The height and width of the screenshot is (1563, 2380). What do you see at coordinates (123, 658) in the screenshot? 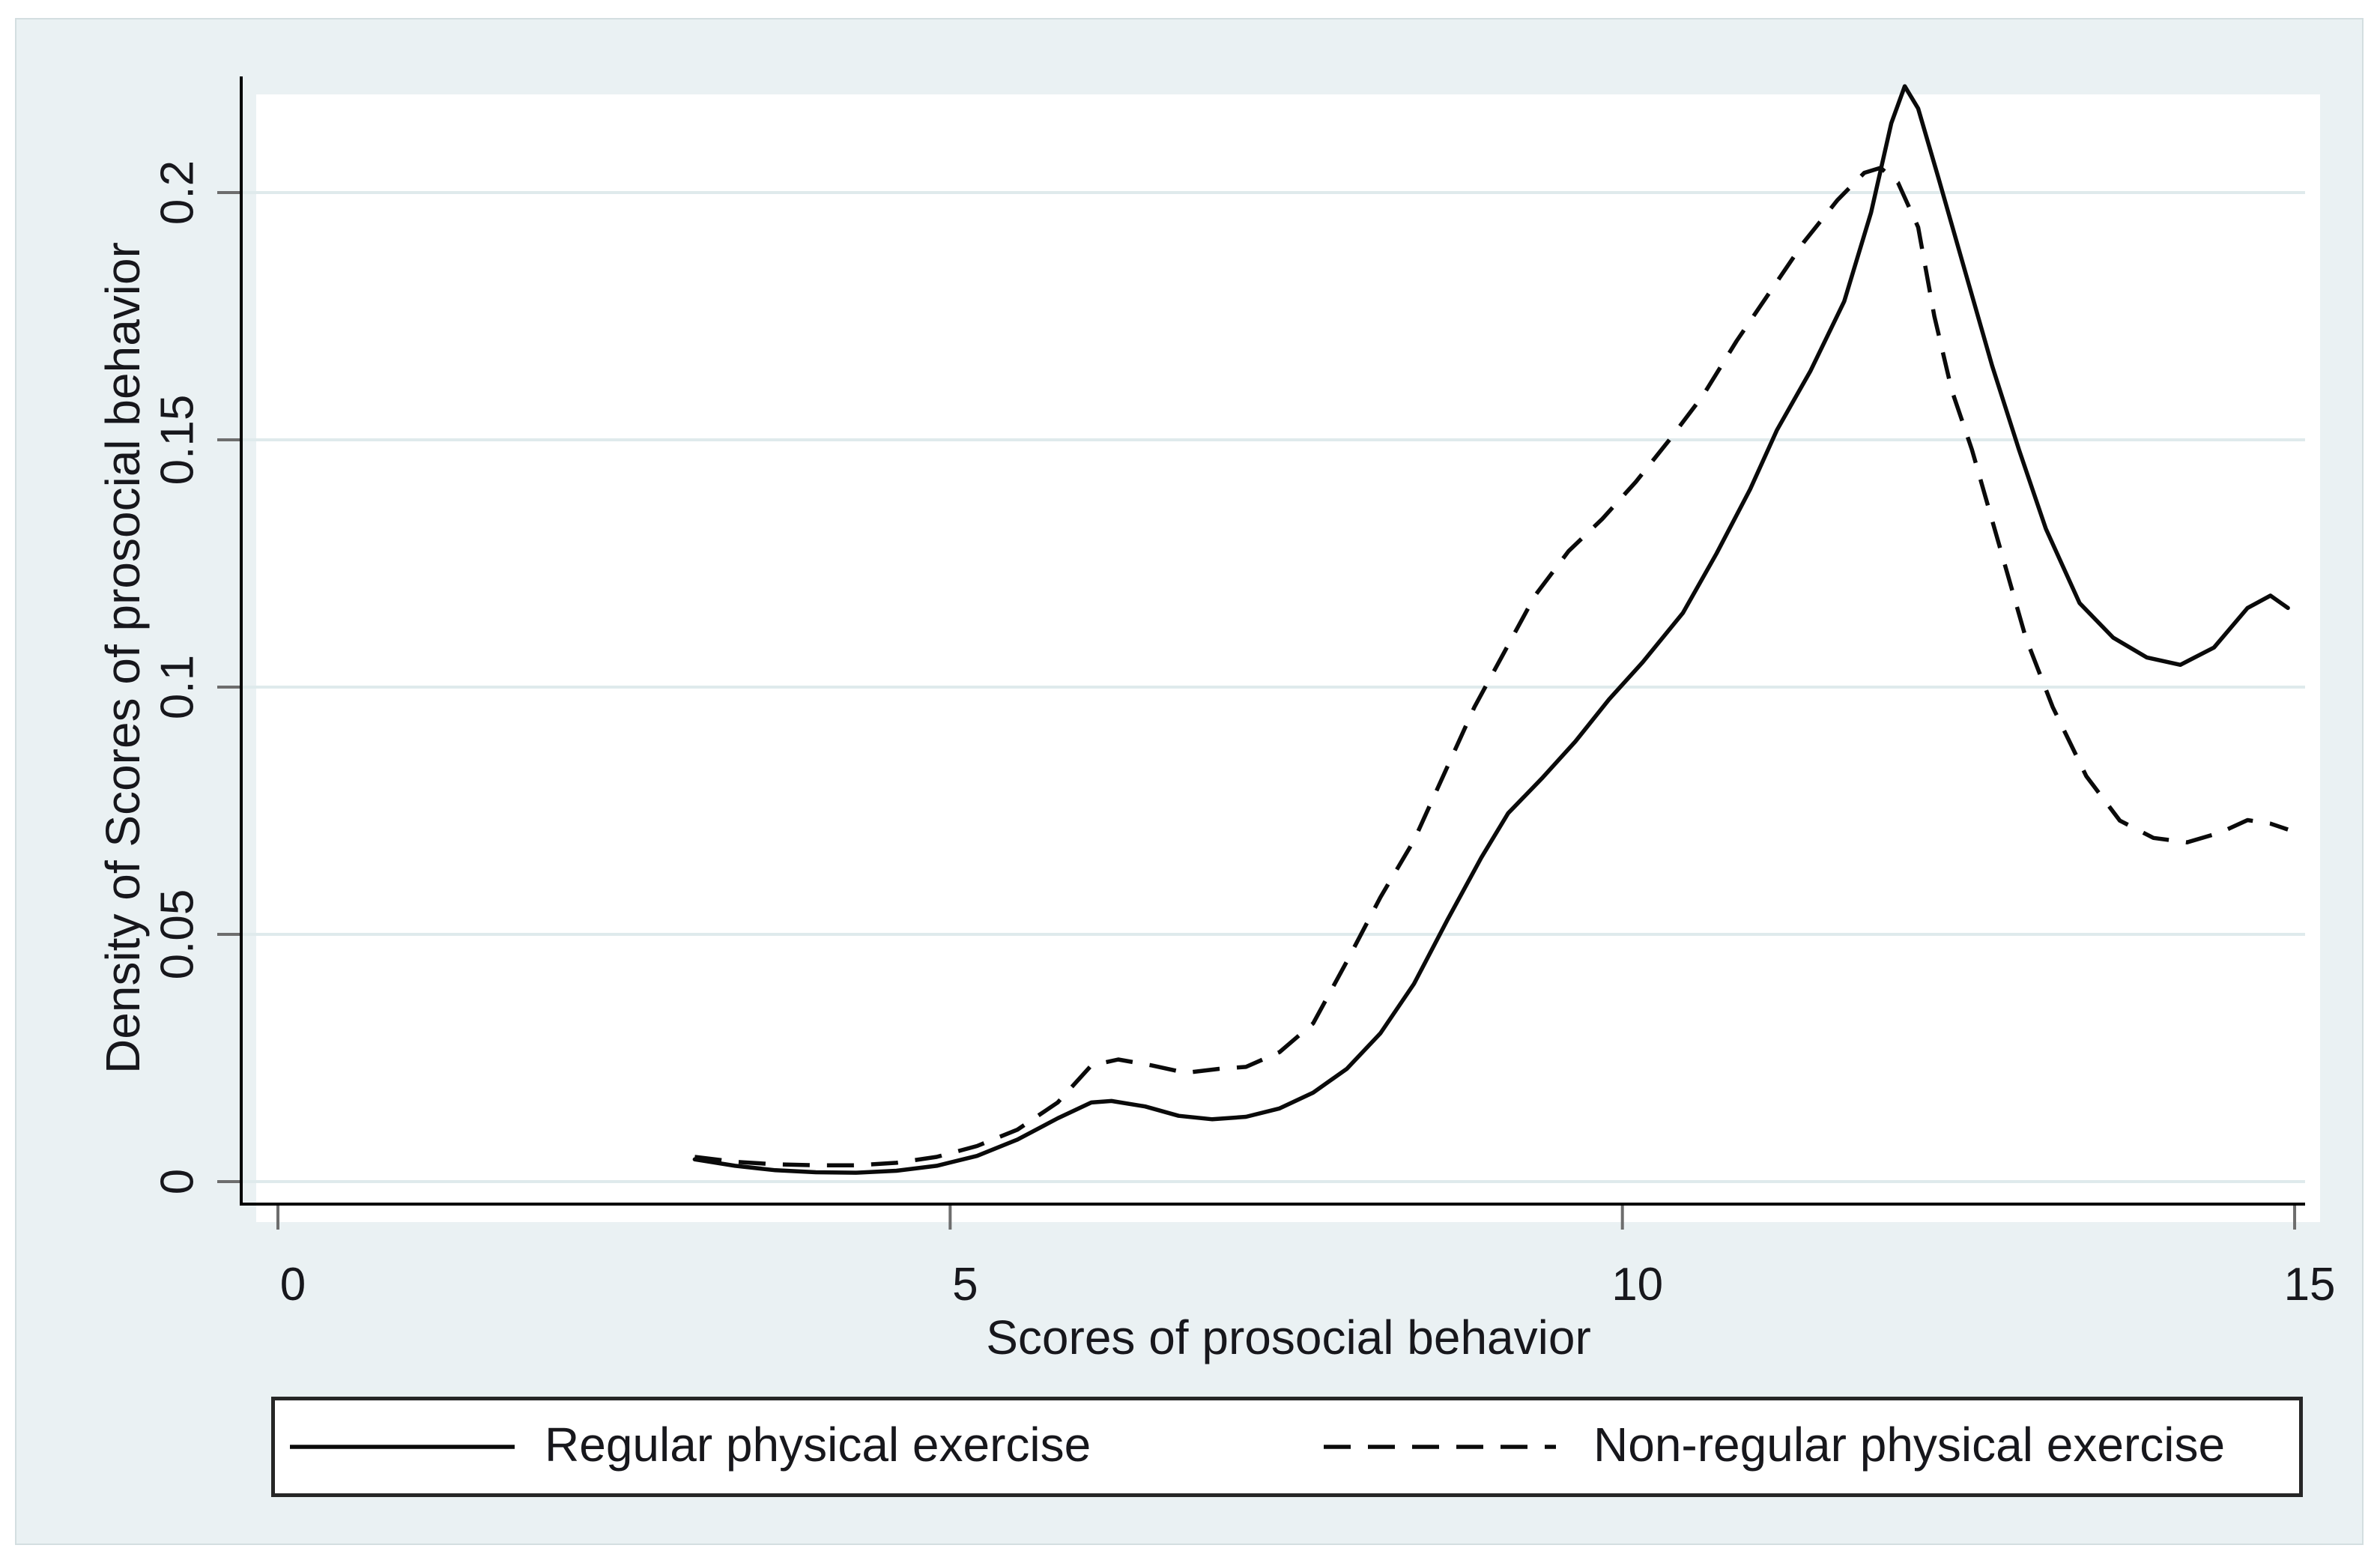
I see `y-axis-title: Density of Scores of prosocial behavior` at bounding box center [123, 658].